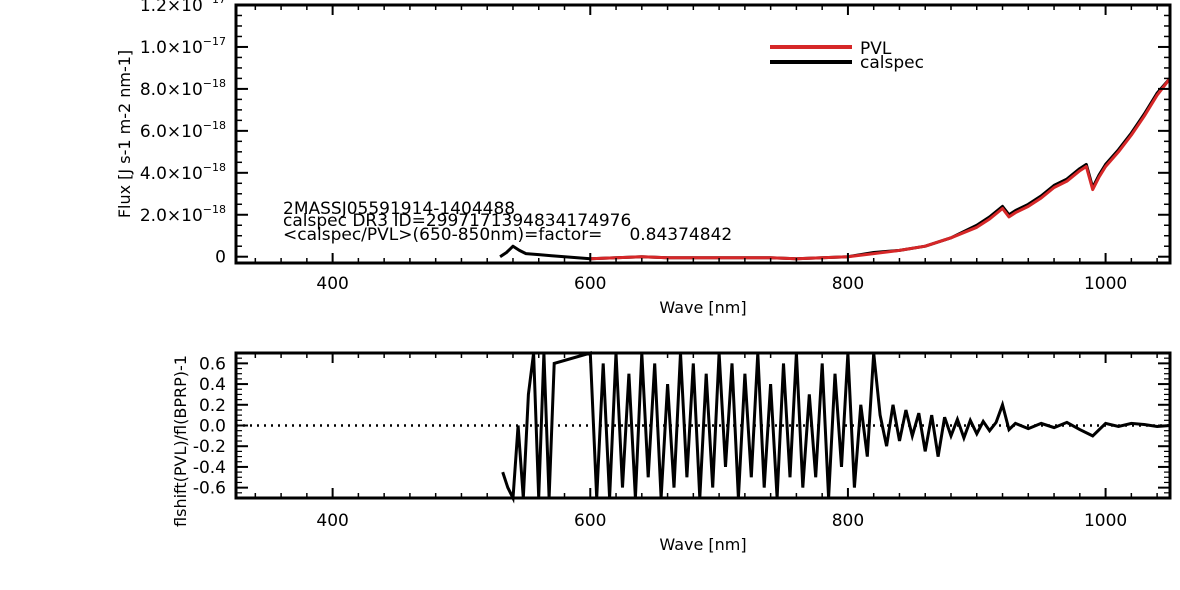 This screenshot has width=1180, height=590. I want to click on ratio-y-tick-label-0: -0.6, so click(209, 489).